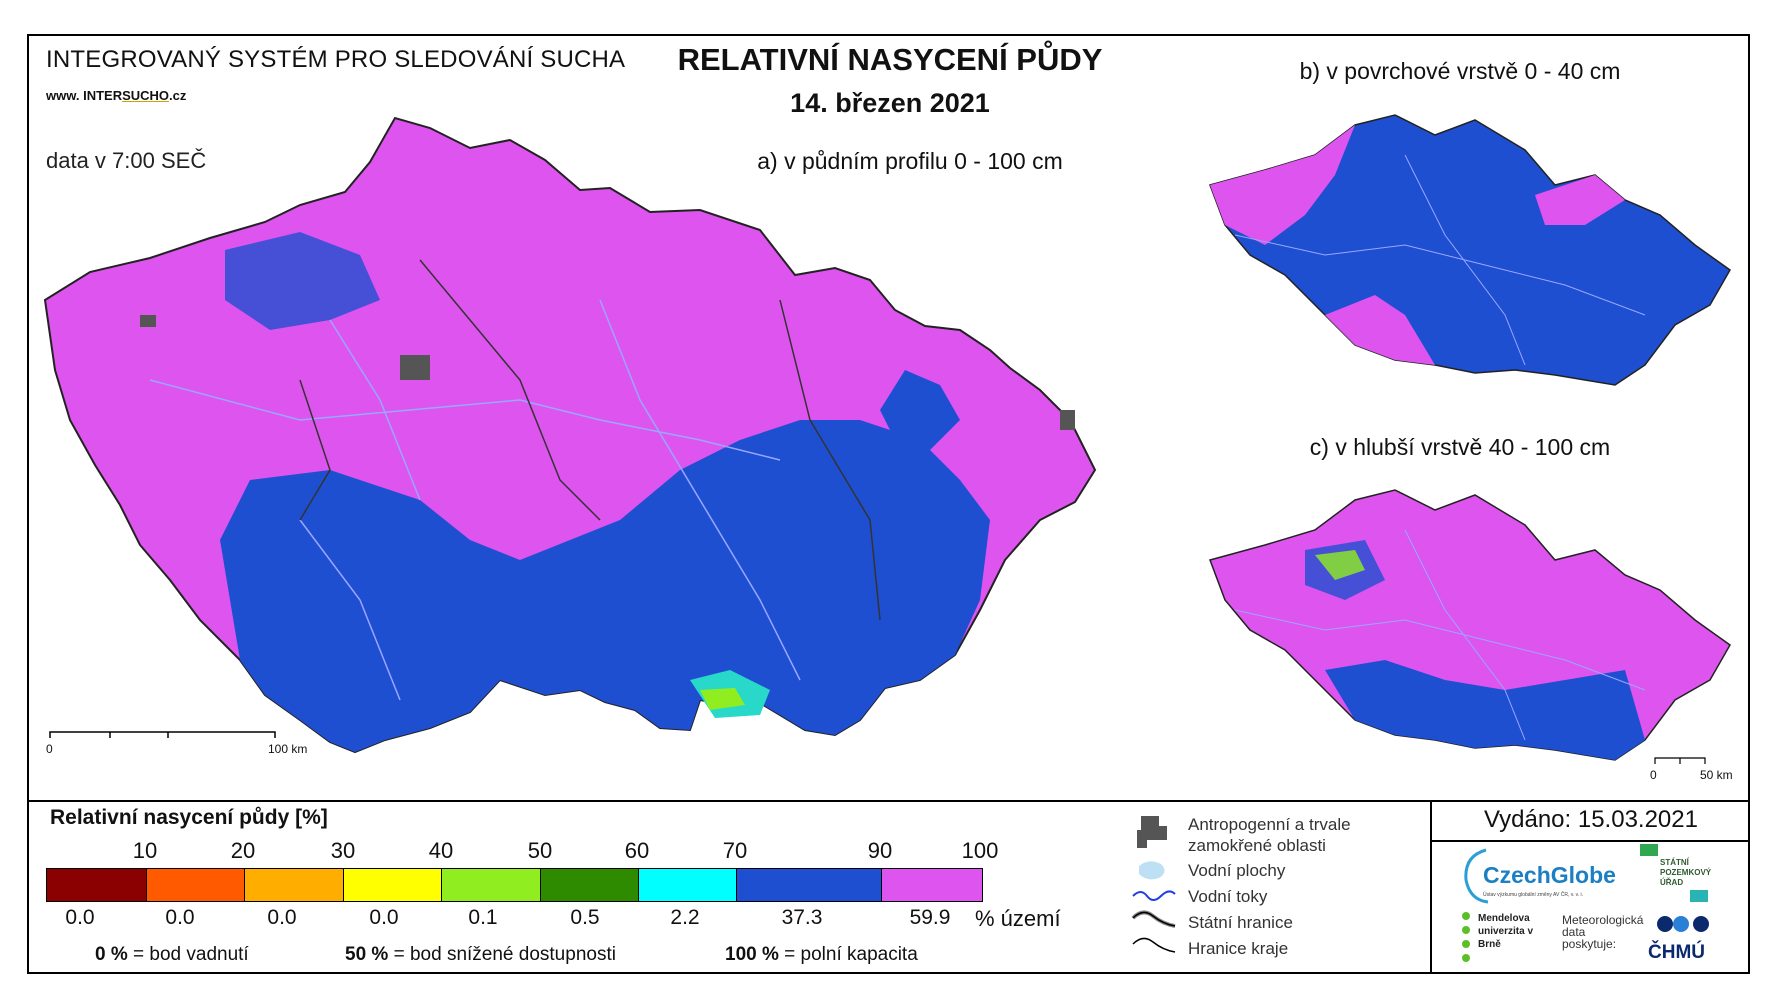 Image resolution: width=1772 pixels, height=1003 pixels. Describe the element at coordinates (189, 817) in the screenshot. I see `legend-title: Relativní nasycení půdy [%]` at that location.